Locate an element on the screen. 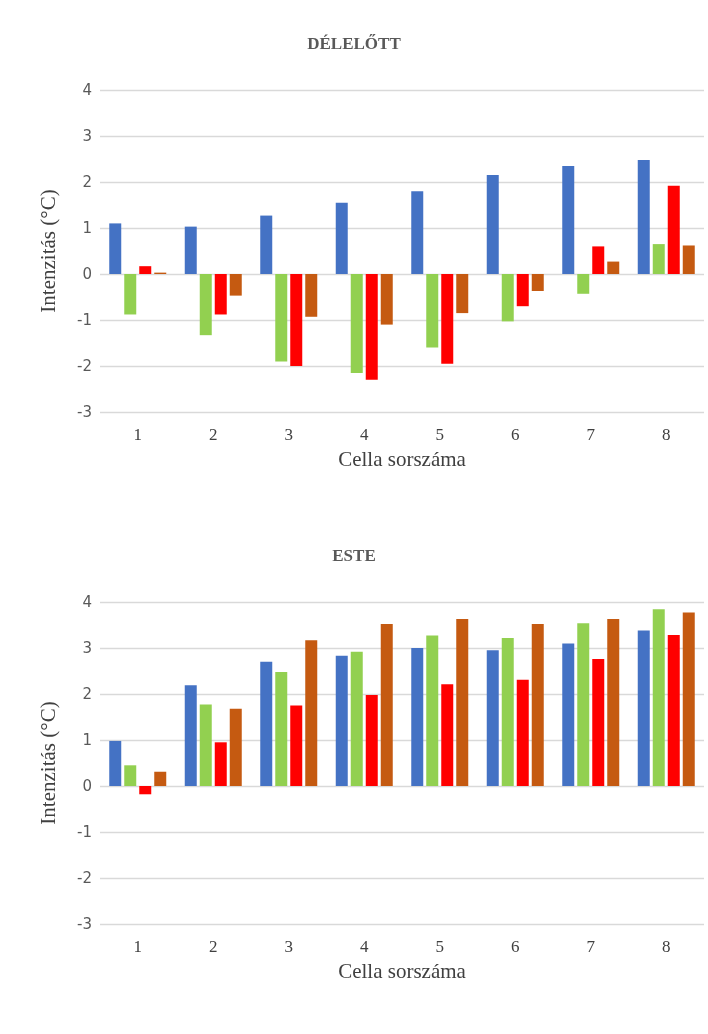 The image size is (708, 1034). chart-title: ESTE is located at coordinates (354, 555).